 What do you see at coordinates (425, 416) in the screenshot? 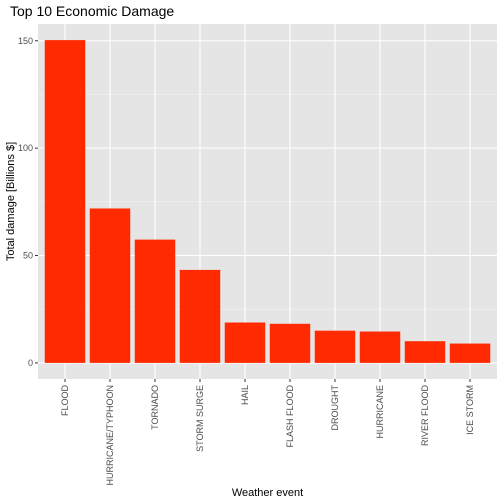
I see `x-tick-label: RIVER FLOOD` at bounding box center [425, 416].